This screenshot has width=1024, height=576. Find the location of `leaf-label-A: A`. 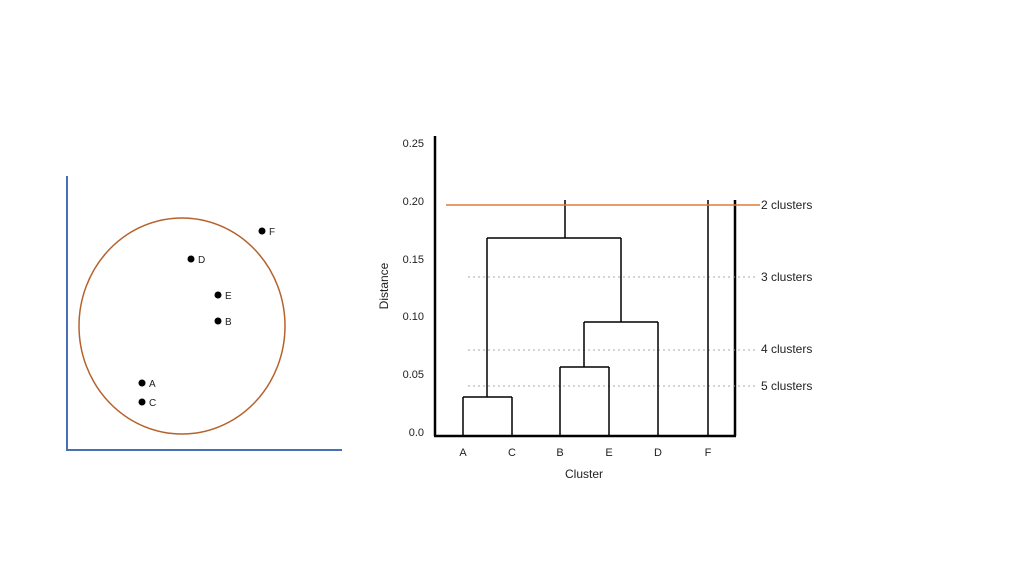

leaf-label-A: A is located at coordinates (463, 453).